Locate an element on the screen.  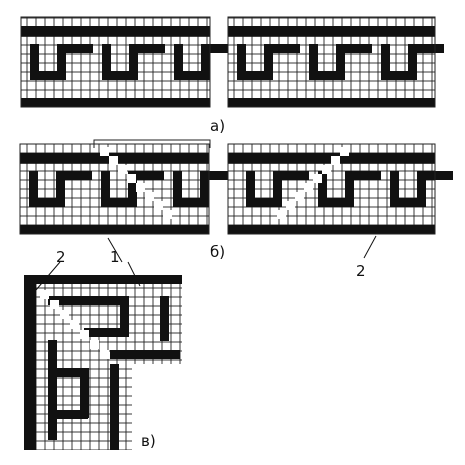
callout-1-right-leader is located at coordinates (134, 274).